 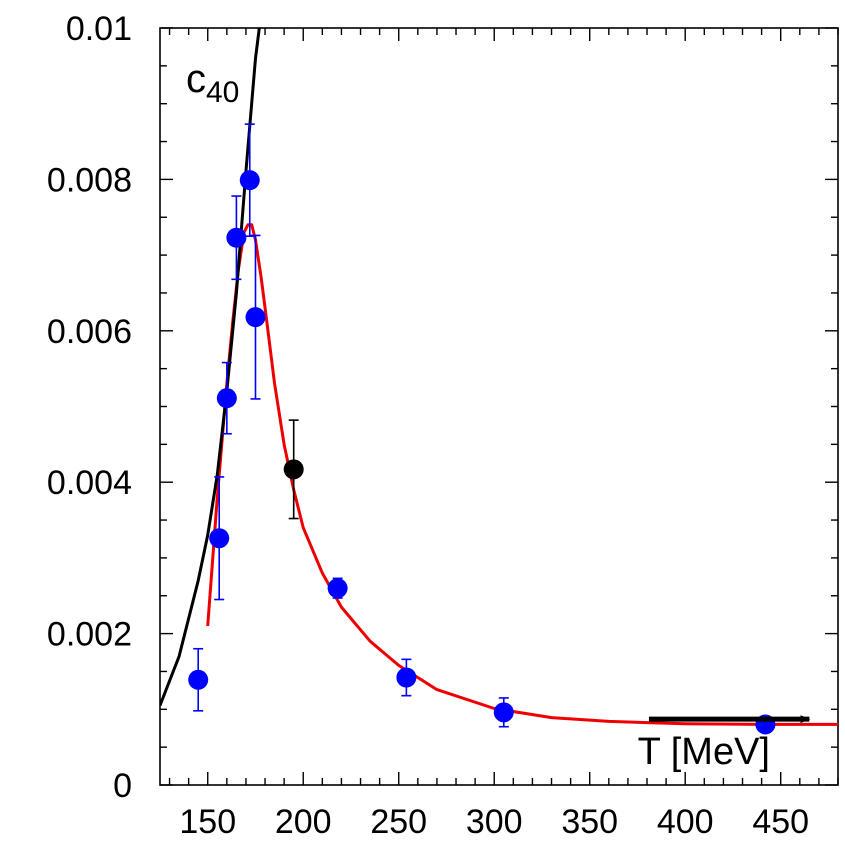 I want to click on series-label-main: c, so click(x=196, y=79).